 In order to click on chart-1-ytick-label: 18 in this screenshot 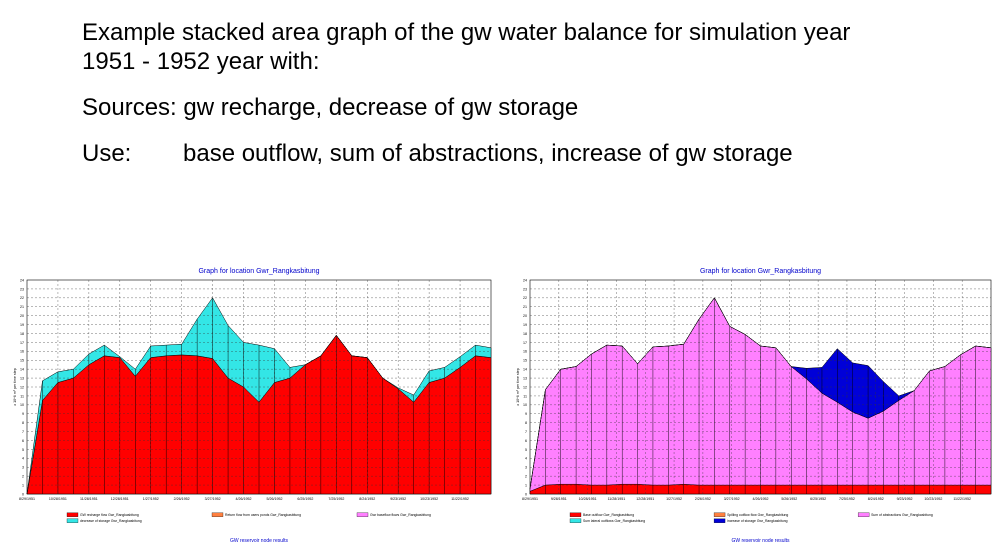, I will do `click(525, 334)`.